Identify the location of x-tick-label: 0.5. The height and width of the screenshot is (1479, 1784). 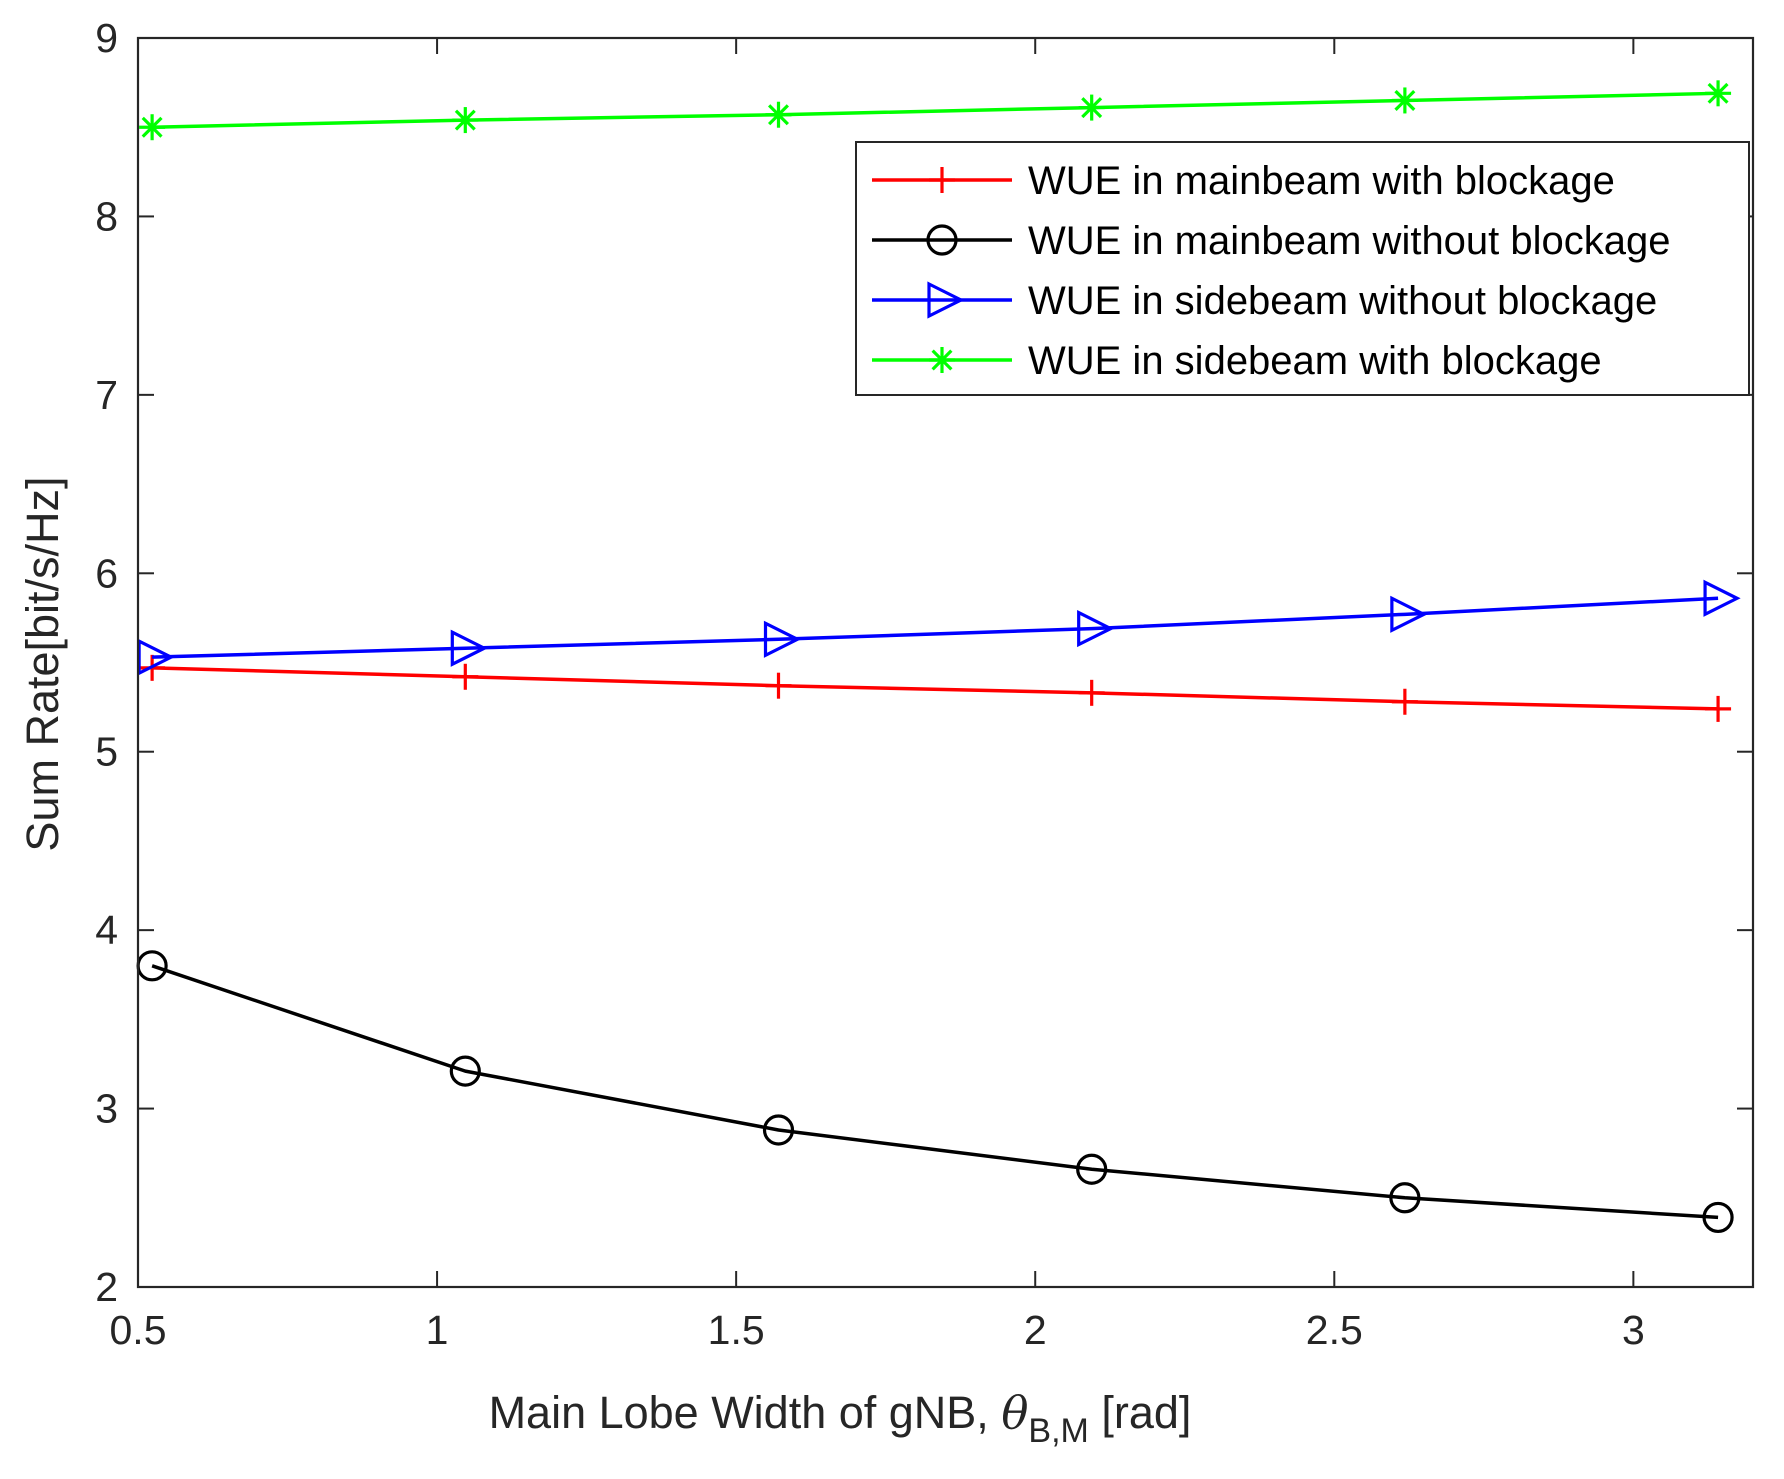
(138, 1330).